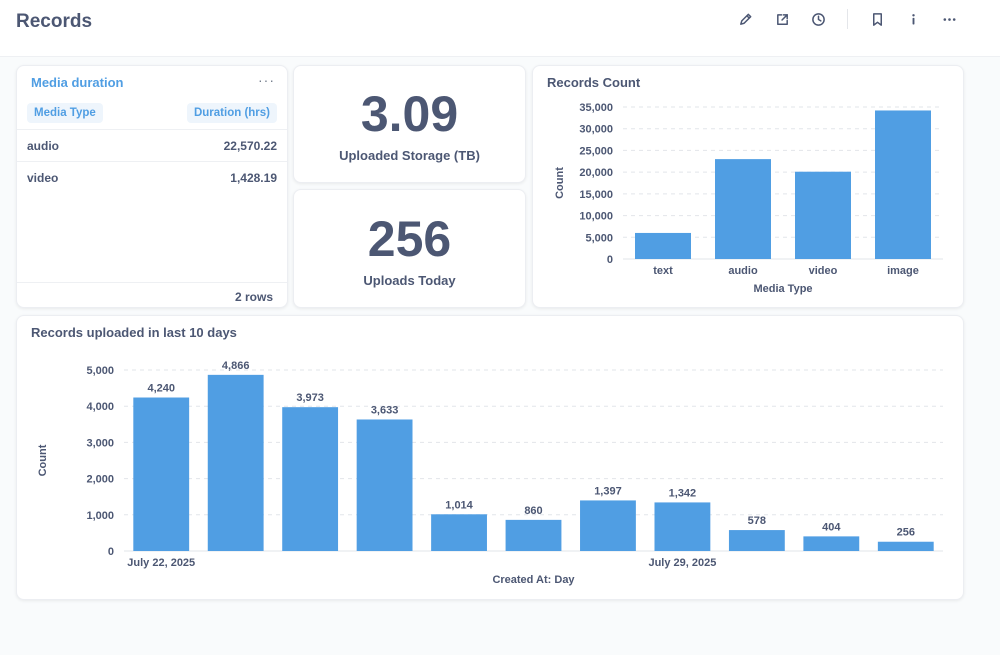  Describe the element at coordinates (596, 108) in the screenshot. I see `y-tick-label: 35,000` at that location.